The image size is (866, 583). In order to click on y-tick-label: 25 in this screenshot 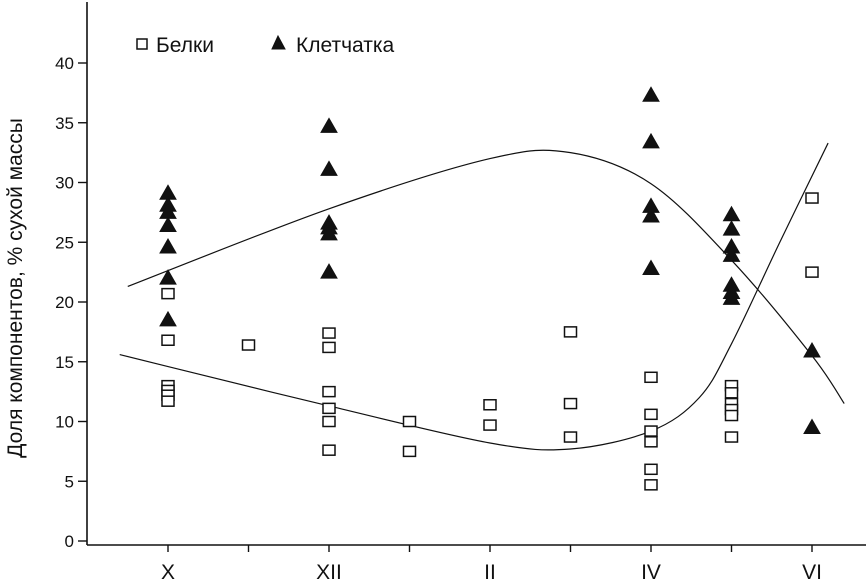, I will do `click(64, 242)`.